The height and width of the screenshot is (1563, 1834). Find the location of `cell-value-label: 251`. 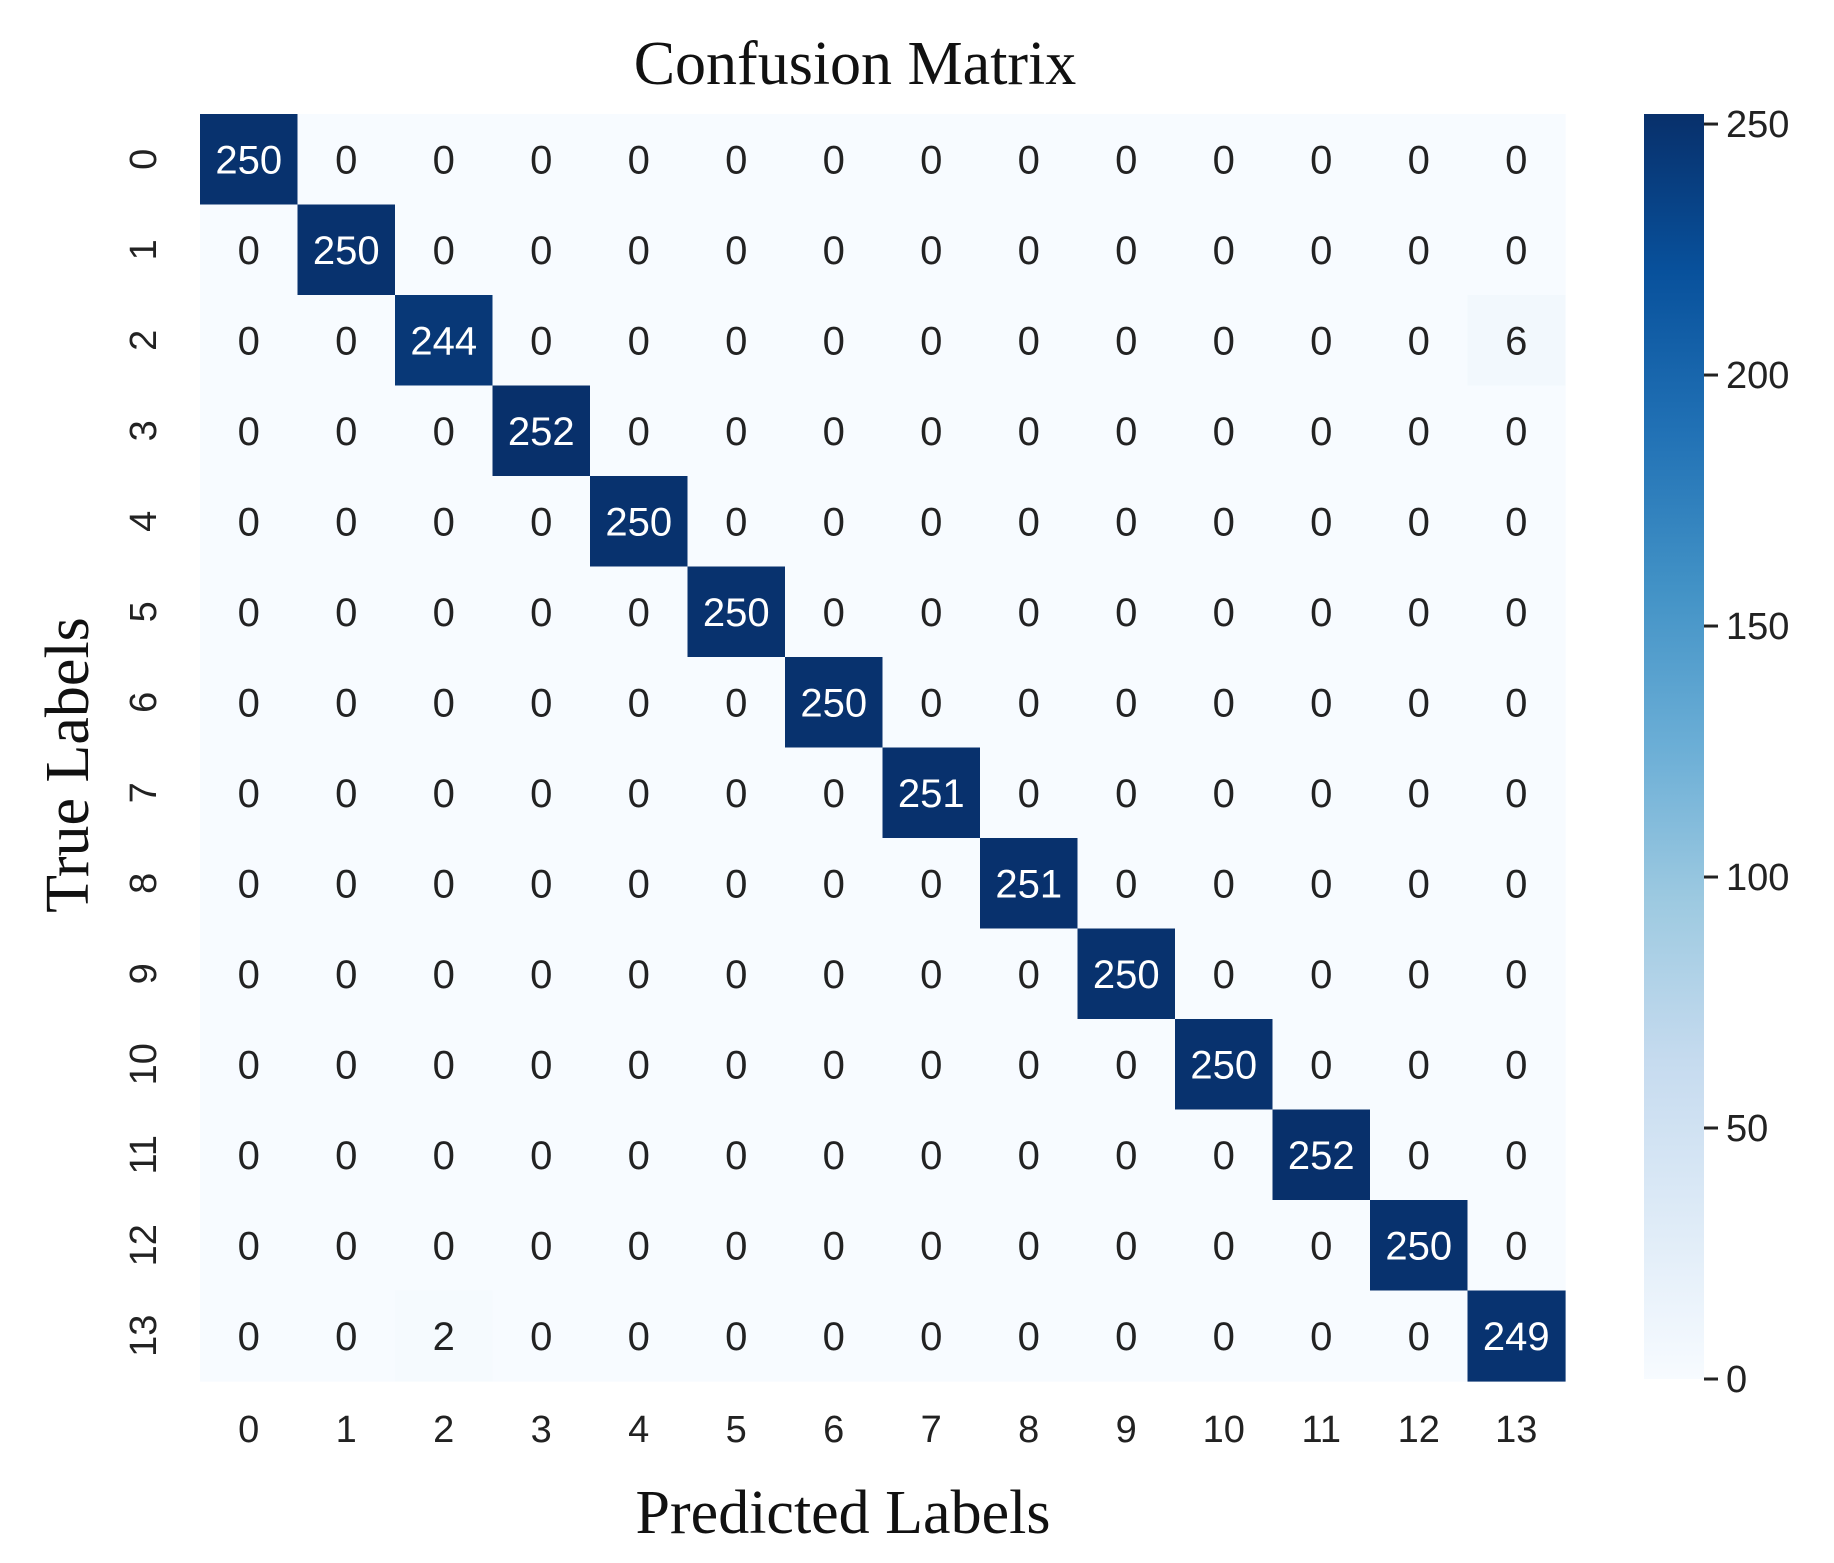

cell-value-label: 251 is located at coordinates (931, 794).